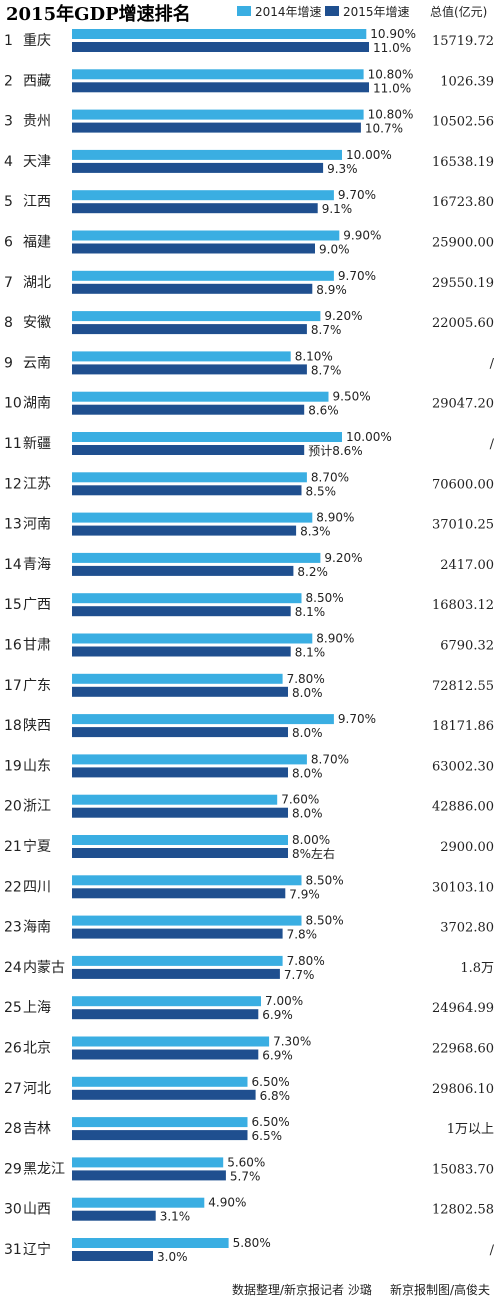 The width and height of the screenshot is (500, 1301). What do you see at coordinates (463, 807) in the screenshot?
I see `total-value: 42886.00` at bounding box center [463, 807].